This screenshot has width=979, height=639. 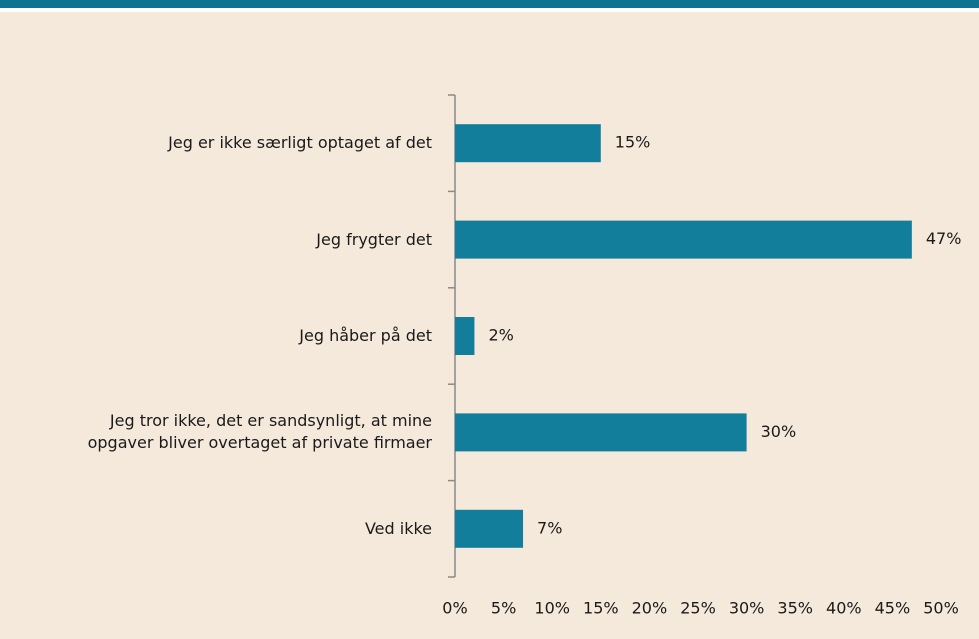 I want to click on x-tick-label: 25%, so click(x=698, y=608).